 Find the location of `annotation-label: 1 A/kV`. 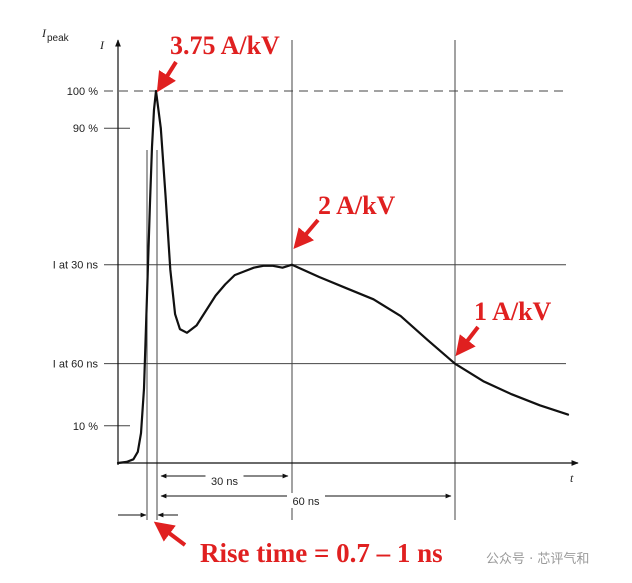

annotation-label: 1 A/kV is located at coordinates (513, 311).